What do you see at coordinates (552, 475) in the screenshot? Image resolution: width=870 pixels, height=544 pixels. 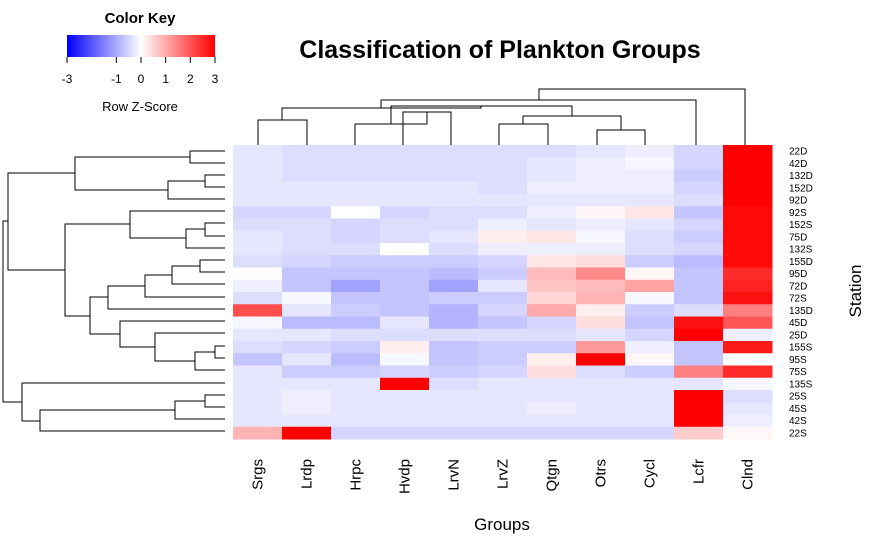 I see `column-label: Qtgn` at bounding box center [552, 475].